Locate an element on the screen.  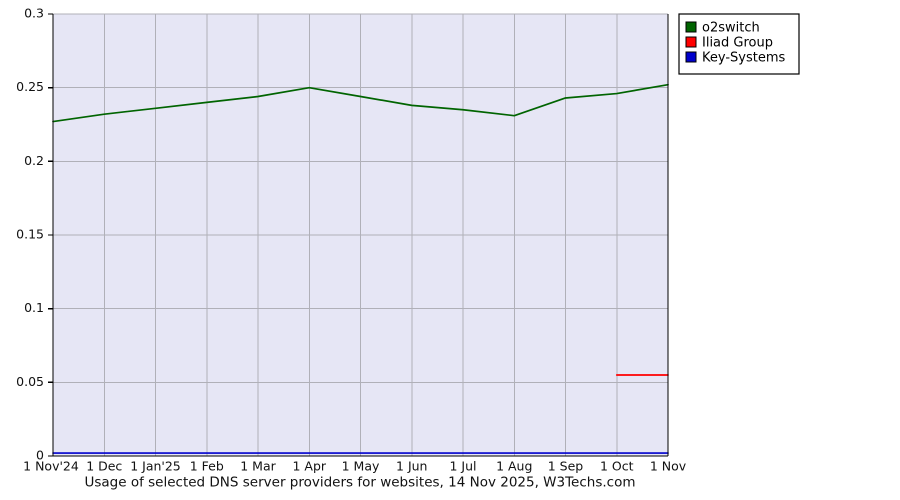
y-tick-label: 0.1 is located at coordinates (34, 307).